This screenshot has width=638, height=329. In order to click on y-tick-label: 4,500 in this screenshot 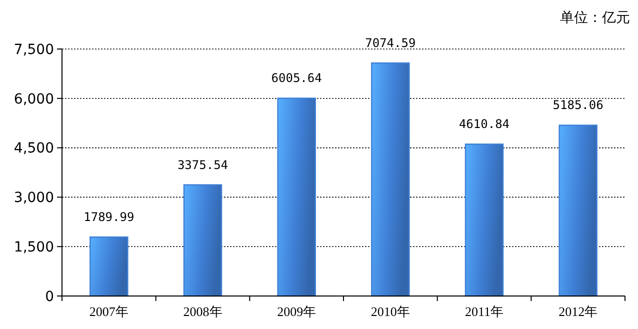, I will do `click(34, 148)`.